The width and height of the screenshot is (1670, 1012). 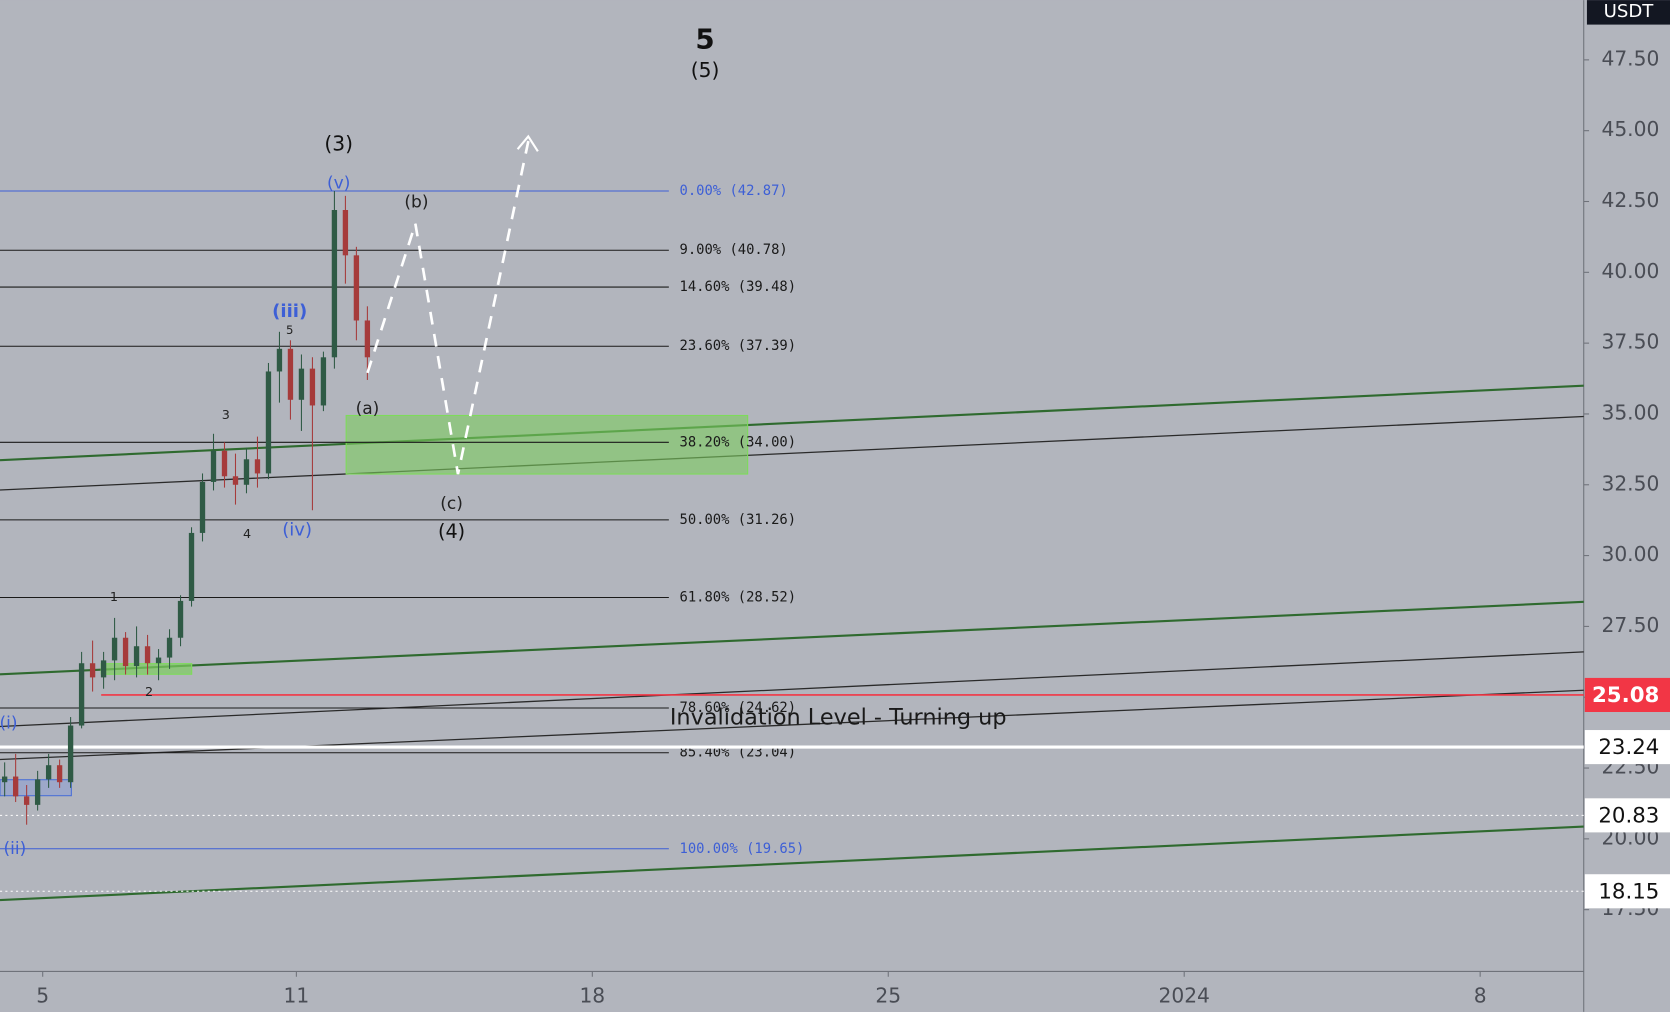 I want to click on wave-label: 3, so click(x=226, y=415).